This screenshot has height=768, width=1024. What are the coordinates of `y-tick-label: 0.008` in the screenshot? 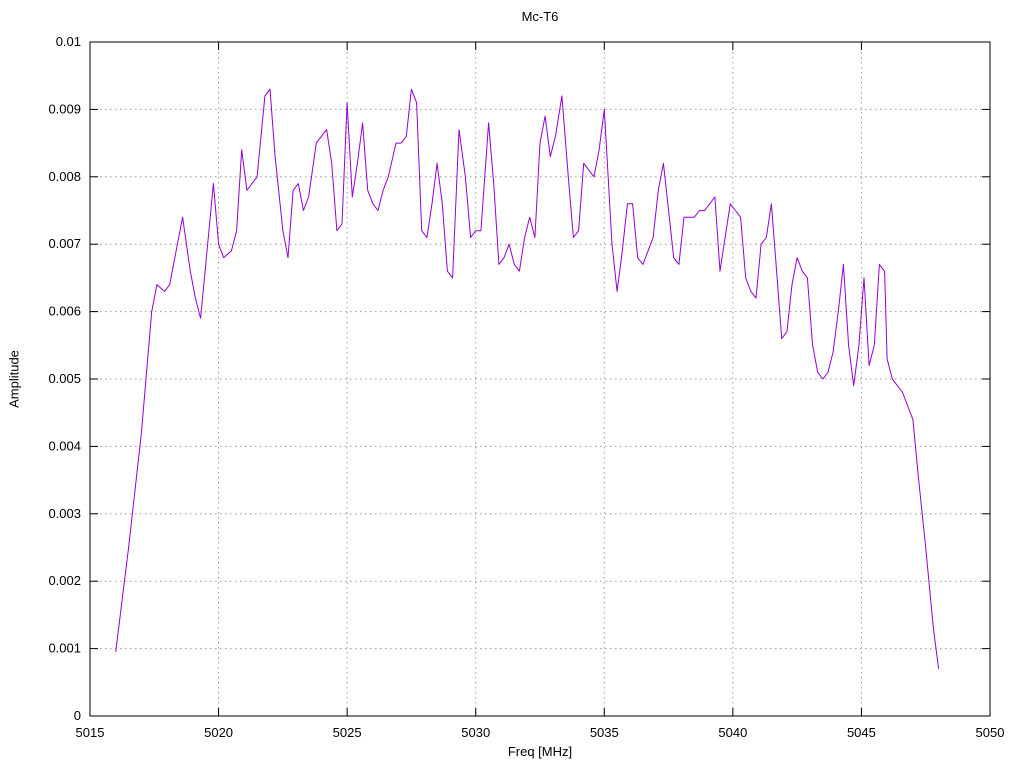 It's located at (64, 176).